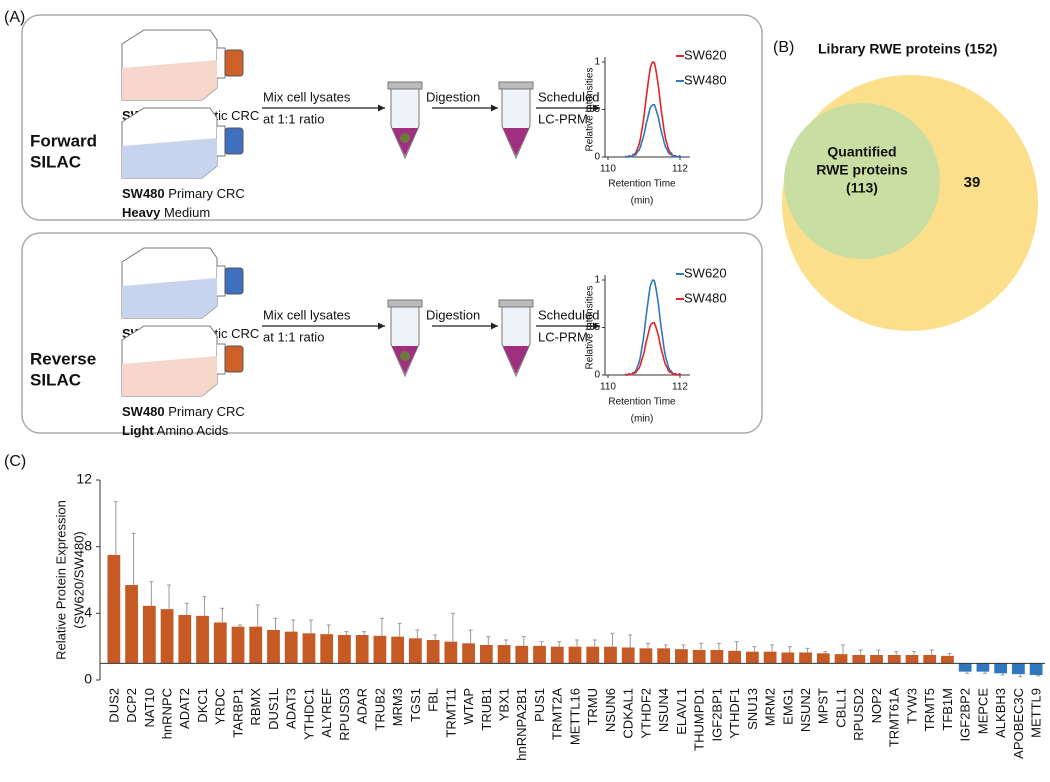 This screenshot has width=1050, height=782. Describe the element at coordinates (14, 17) in the screenshot. I see `panel-label: (A)` at that location.